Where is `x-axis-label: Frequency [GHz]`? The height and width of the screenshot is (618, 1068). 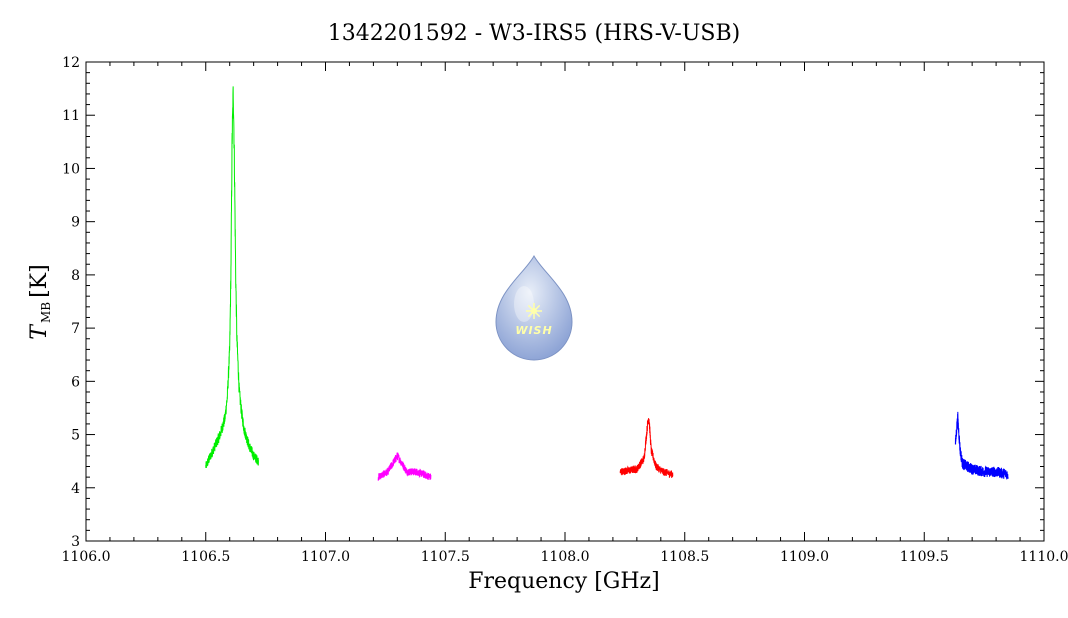 x-axis-label: Frequency [GHz] is located at coordinates (564, 581).